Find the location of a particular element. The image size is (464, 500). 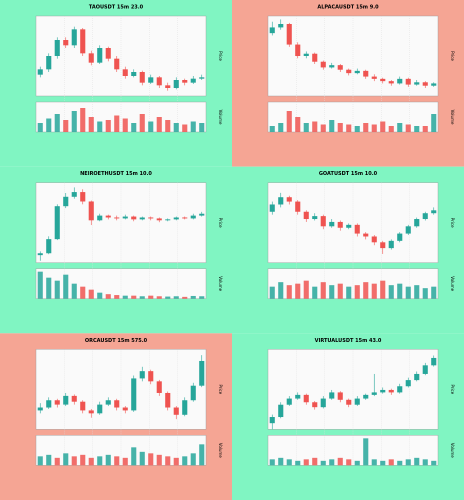

chart-title: NEIROETHUSDT 15m 10.0 is located at coordinates (116, 174).